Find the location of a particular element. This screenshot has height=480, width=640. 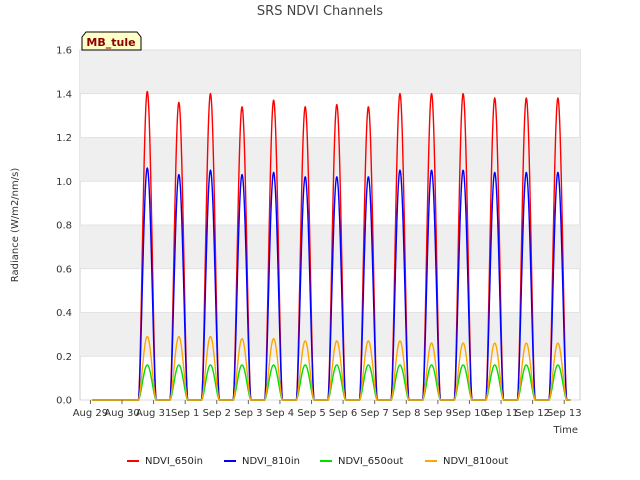

y-tick-label: 0.0 is located at coordinates (64, 401).